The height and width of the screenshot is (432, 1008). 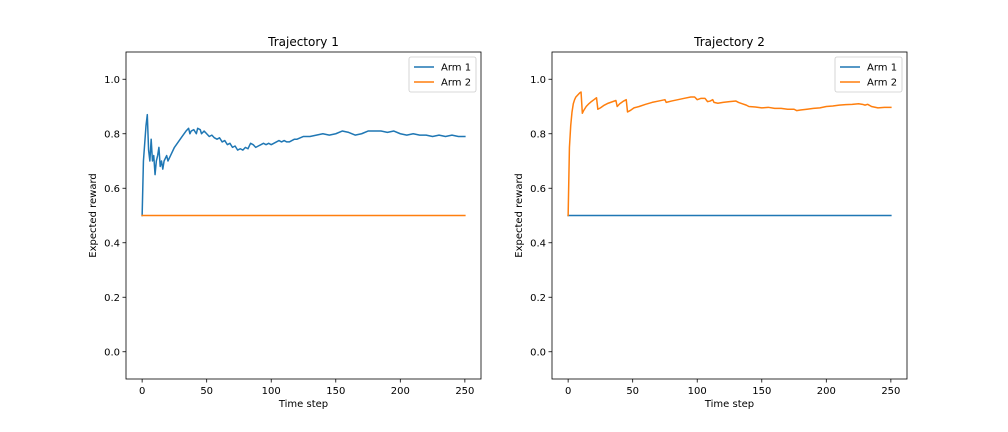 I want to click on chart-title: Trajectory 1, so click(x=303, y=42).